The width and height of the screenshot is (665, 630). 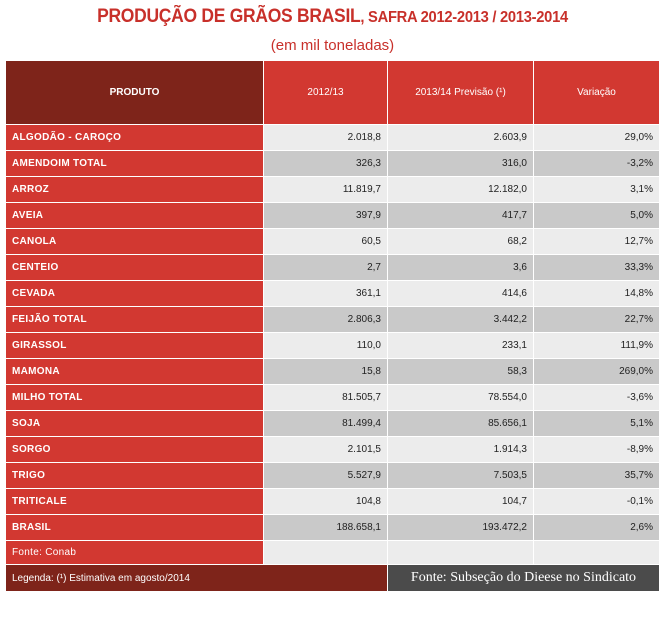 I want to click on title-main: PRODUÇÃO DE GRÃOS BRASIL, so click(x=229, y=16).